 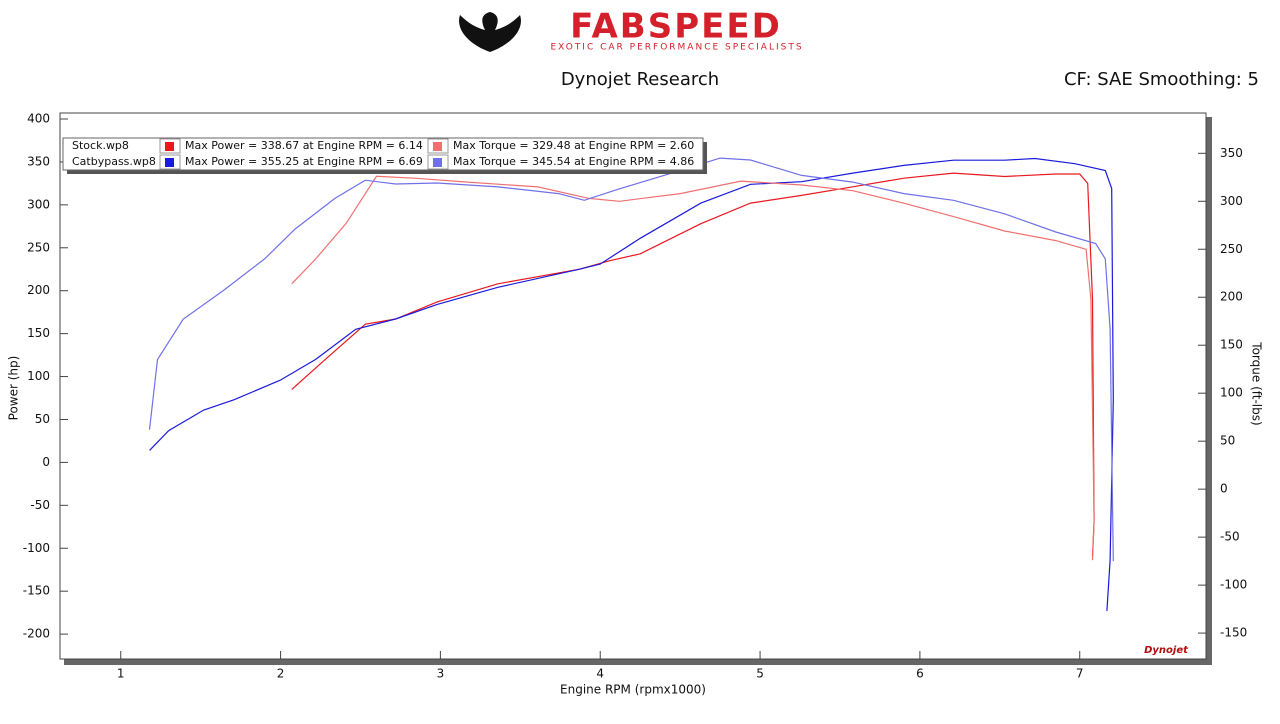 What do you see at coordinates (100, 145) in the screenshot?
I see `legend-file: Stock.wp8` at bounding box center [100, 145].